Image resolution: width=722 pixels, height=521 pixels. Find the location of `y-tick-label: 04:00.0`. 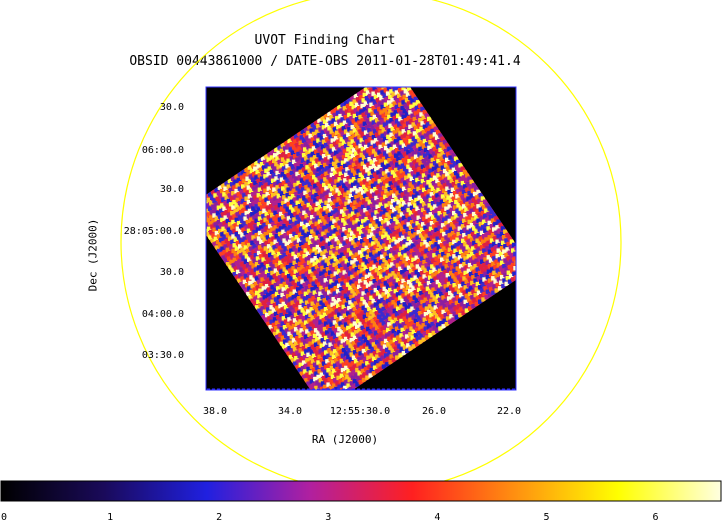

y-tick-label: 04:00.0 is located at coordinates (163, 314).